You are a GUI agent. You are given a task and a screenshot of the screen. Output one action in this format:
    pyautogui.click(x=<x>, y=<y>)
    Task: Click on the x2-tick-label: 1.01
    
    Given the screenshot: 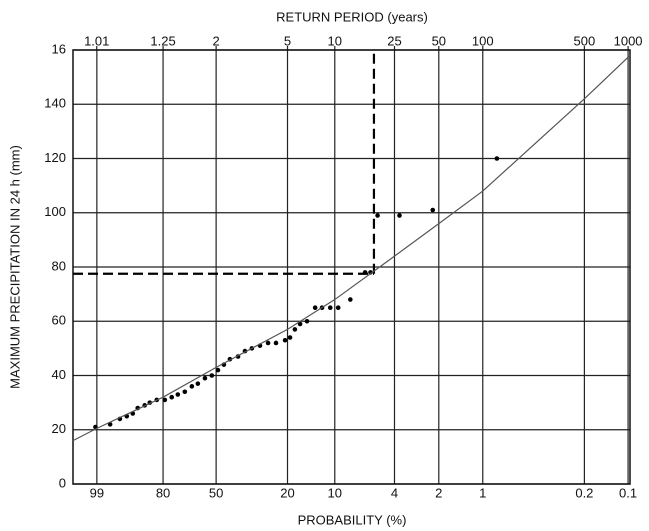 What is the action you would take?
    pyautogui.click(x=96, y=40)
    